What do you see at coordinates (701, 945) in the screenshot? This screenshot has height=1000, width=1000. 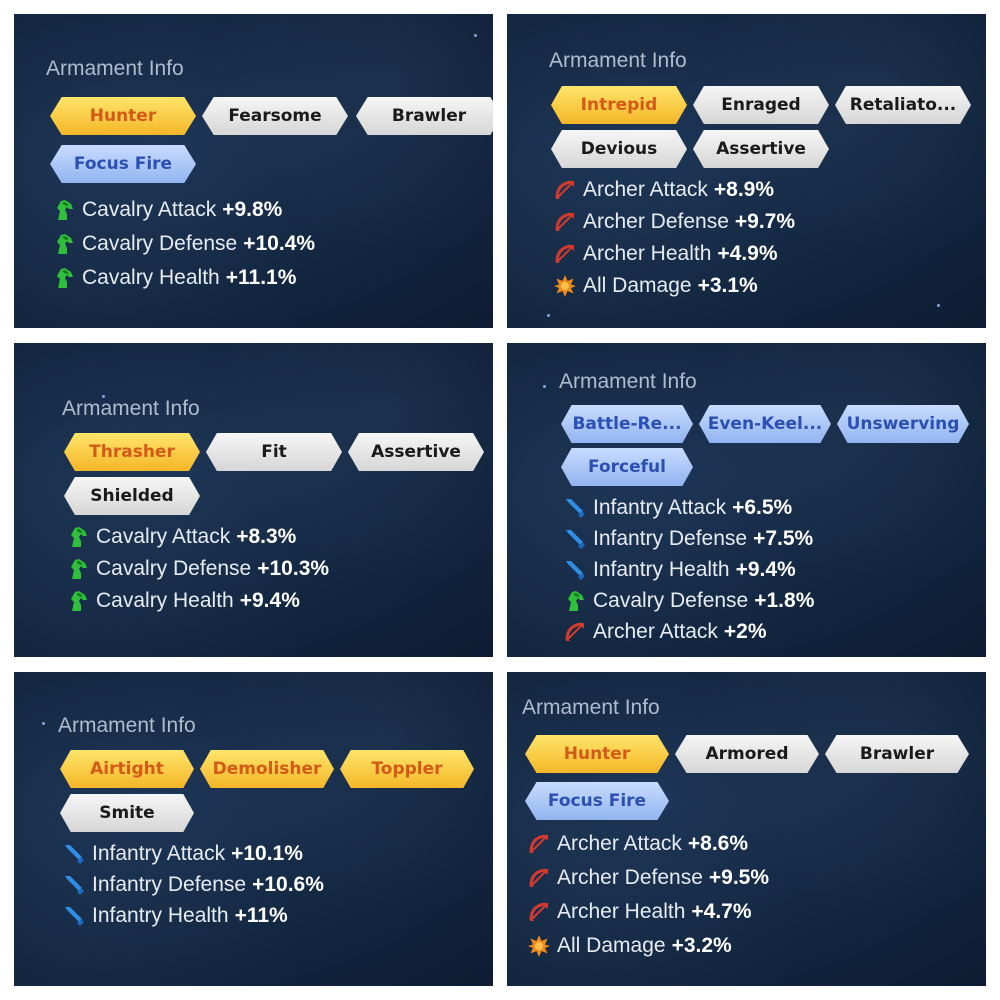 I see `stat-value: +3.2%` at bounding box center [701, 945].